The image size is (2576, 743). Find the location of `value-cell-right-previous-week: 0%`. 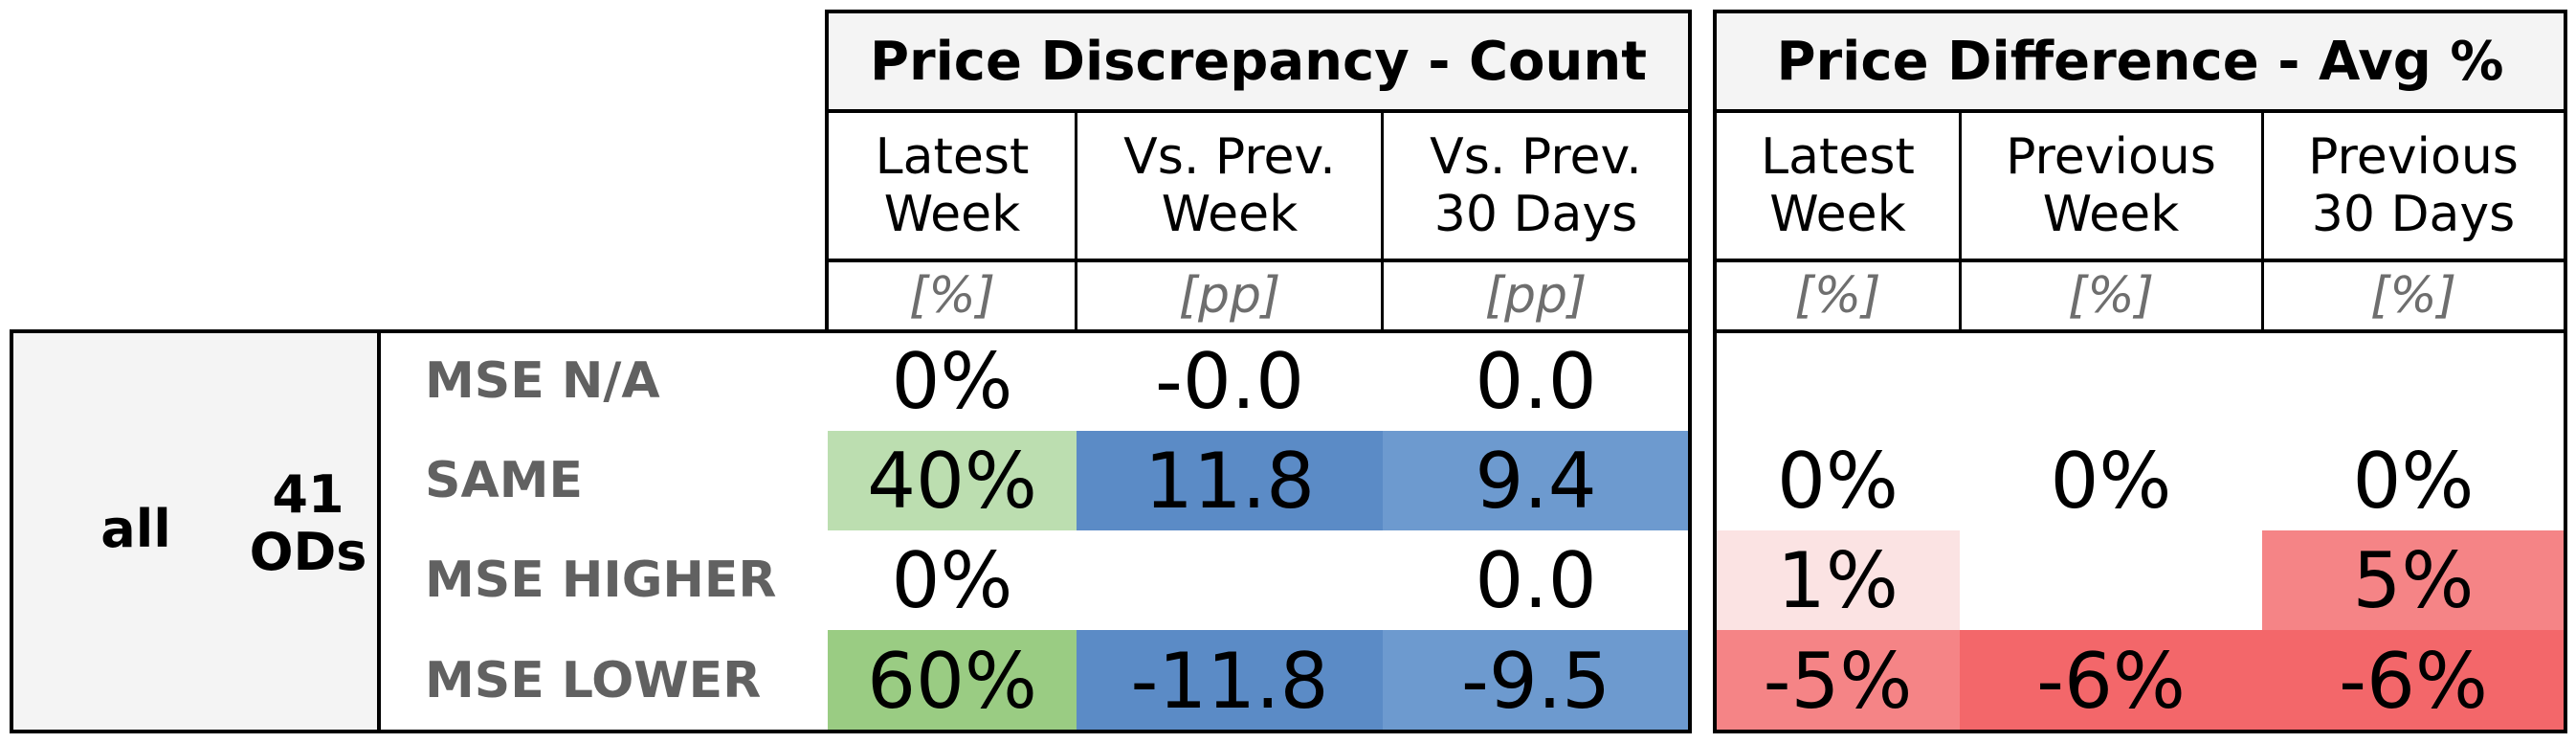

value-cell-right-previous-week: 0% is located at coordinates (2111, 480).